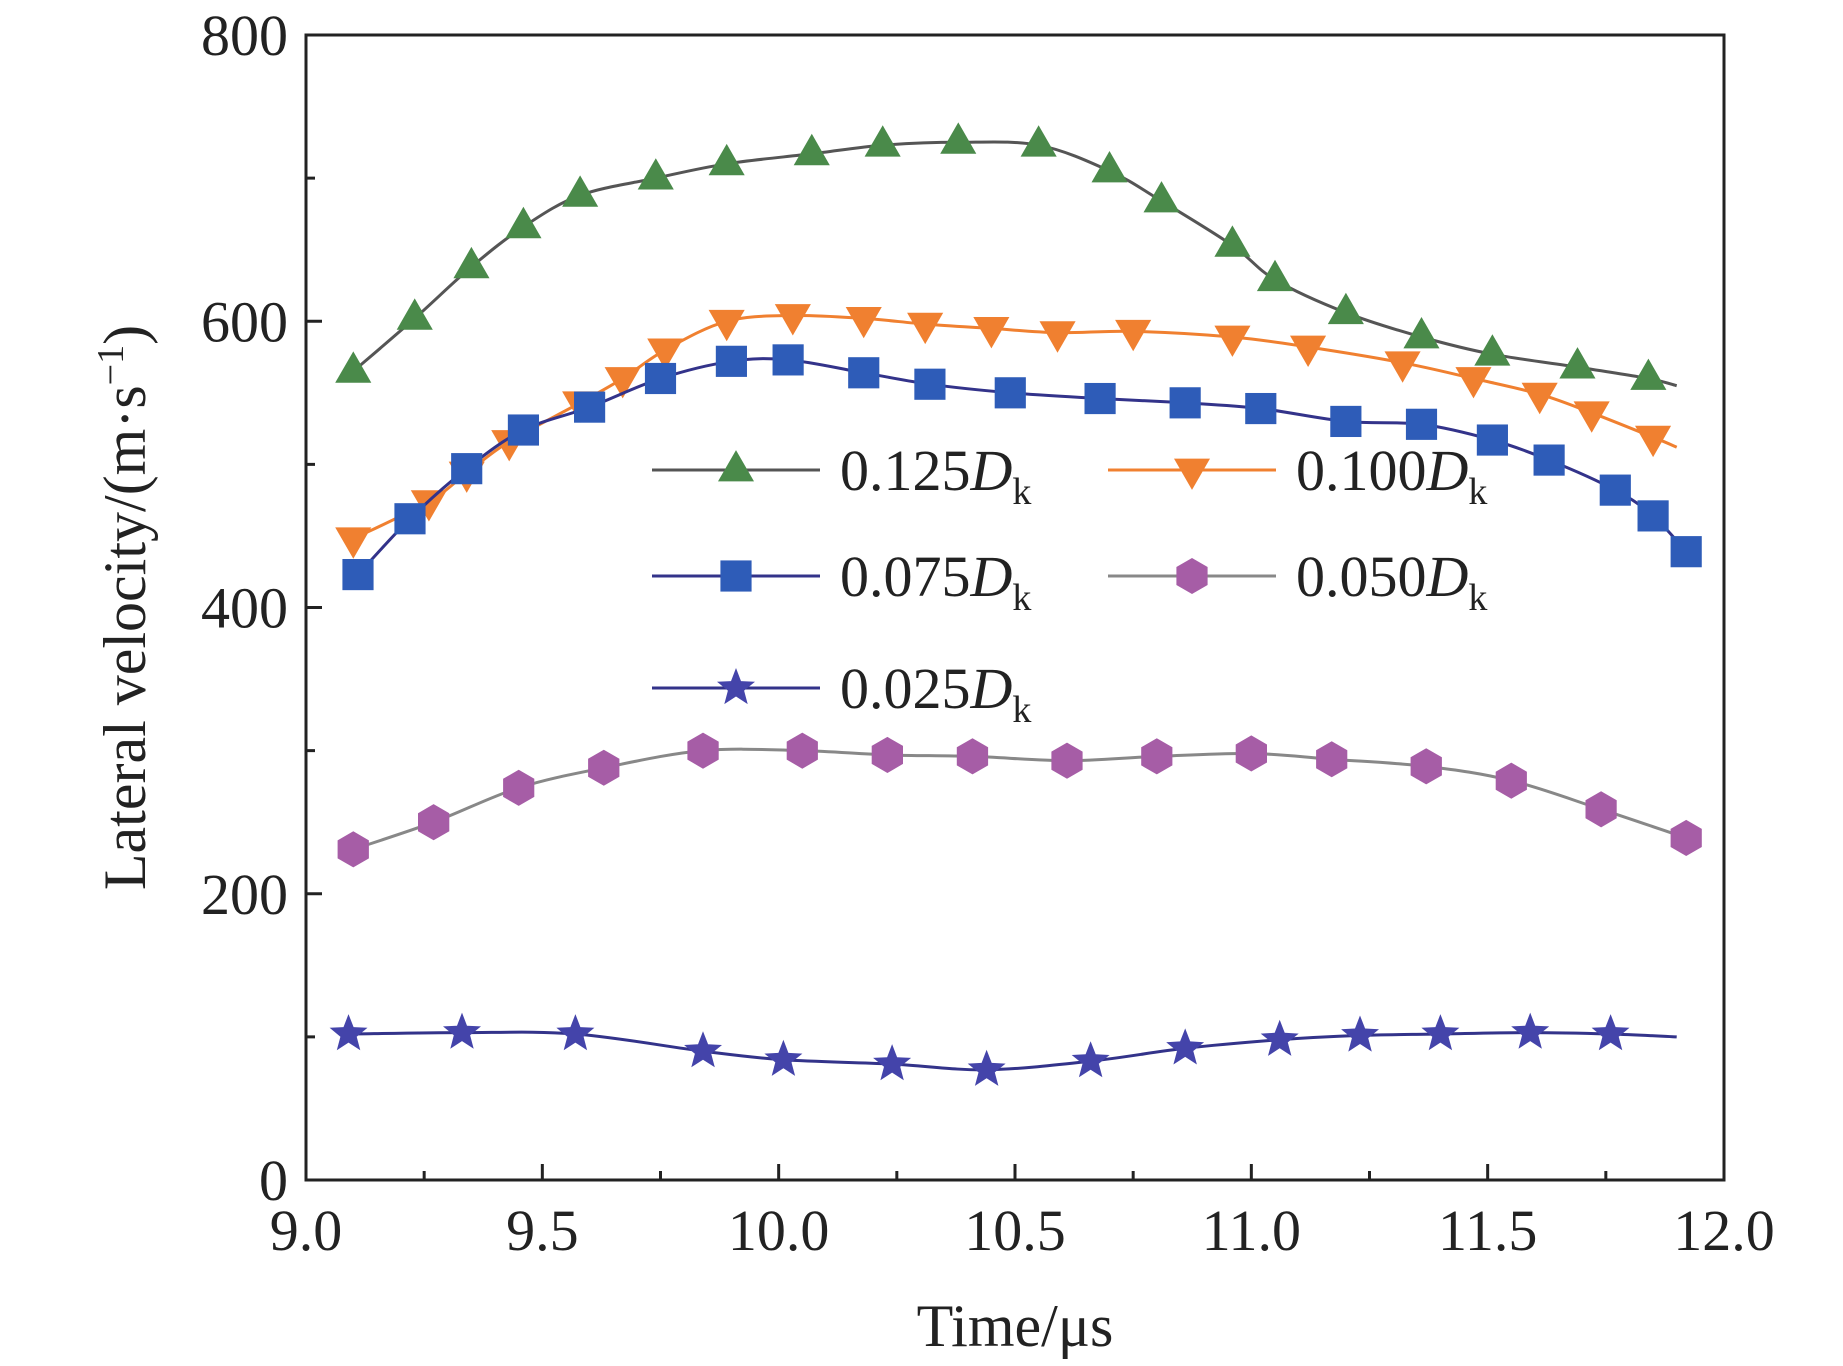 This screenshot has height=1366, width=1843. I want to click on x-tick-label: 12.0, so click(1724, 1230).